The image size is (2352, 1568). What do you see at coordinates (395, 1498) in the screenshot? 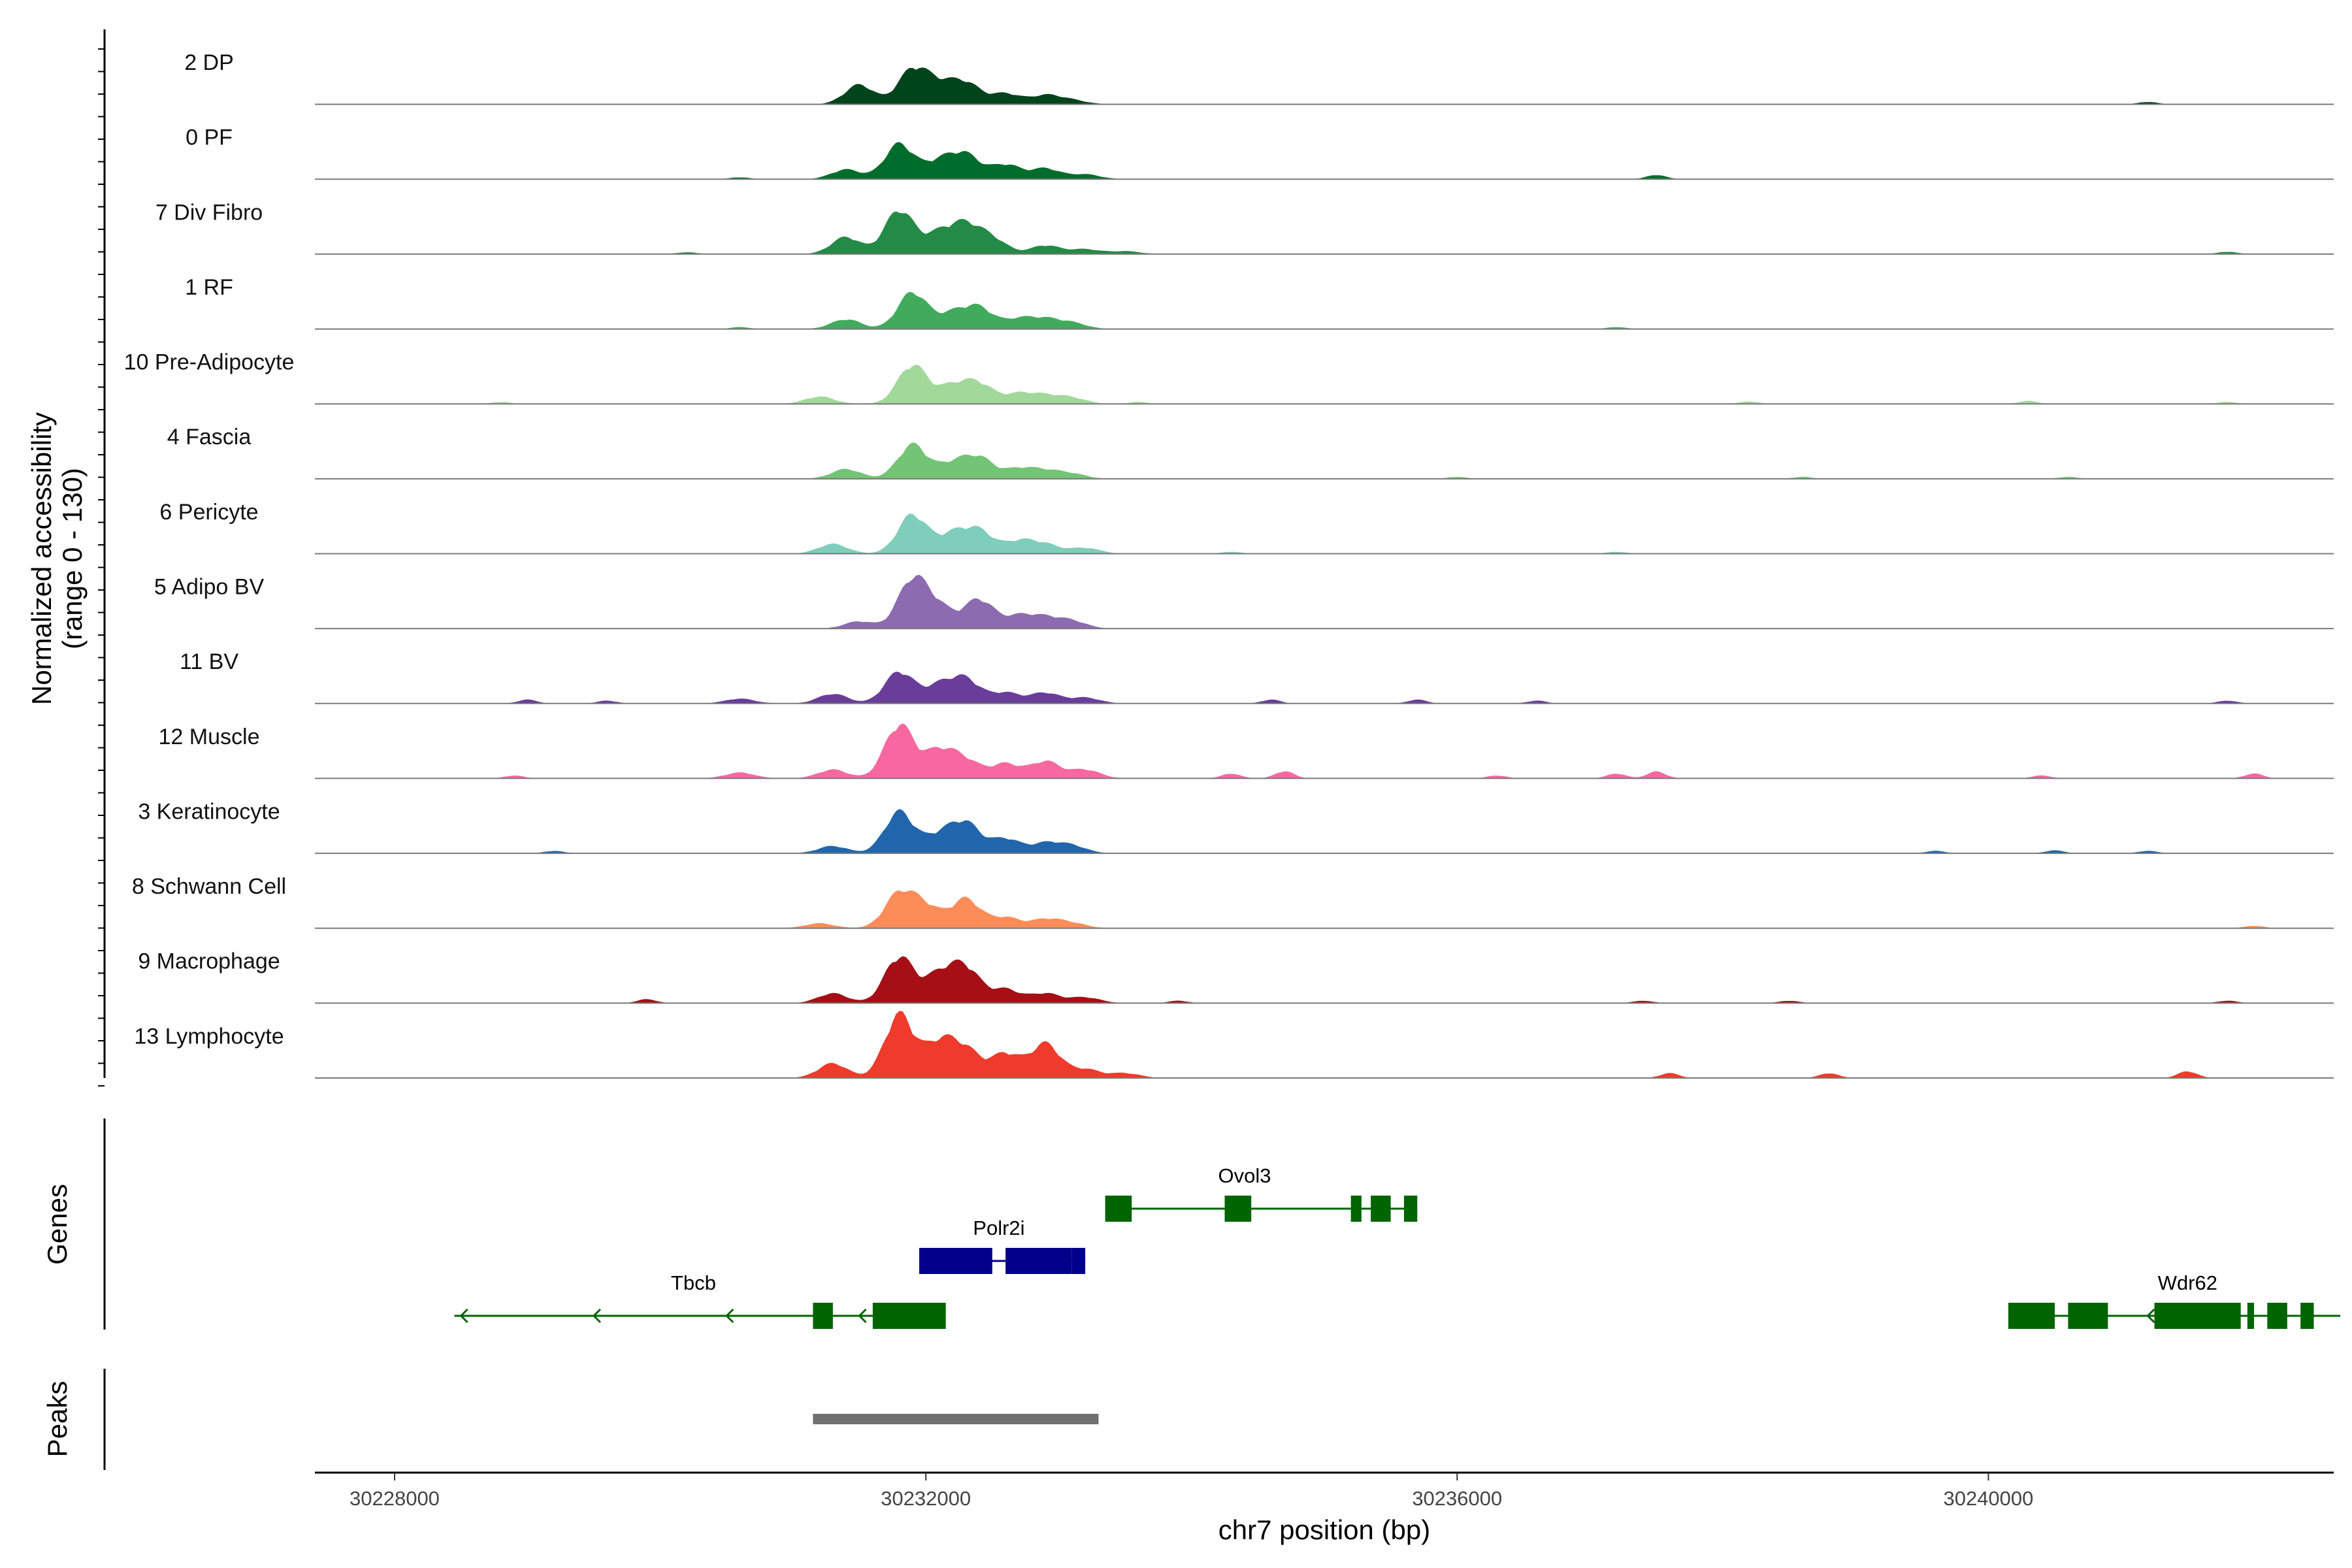
I see `x-tick-label: 30228000` at bounding box center [395, 1498].